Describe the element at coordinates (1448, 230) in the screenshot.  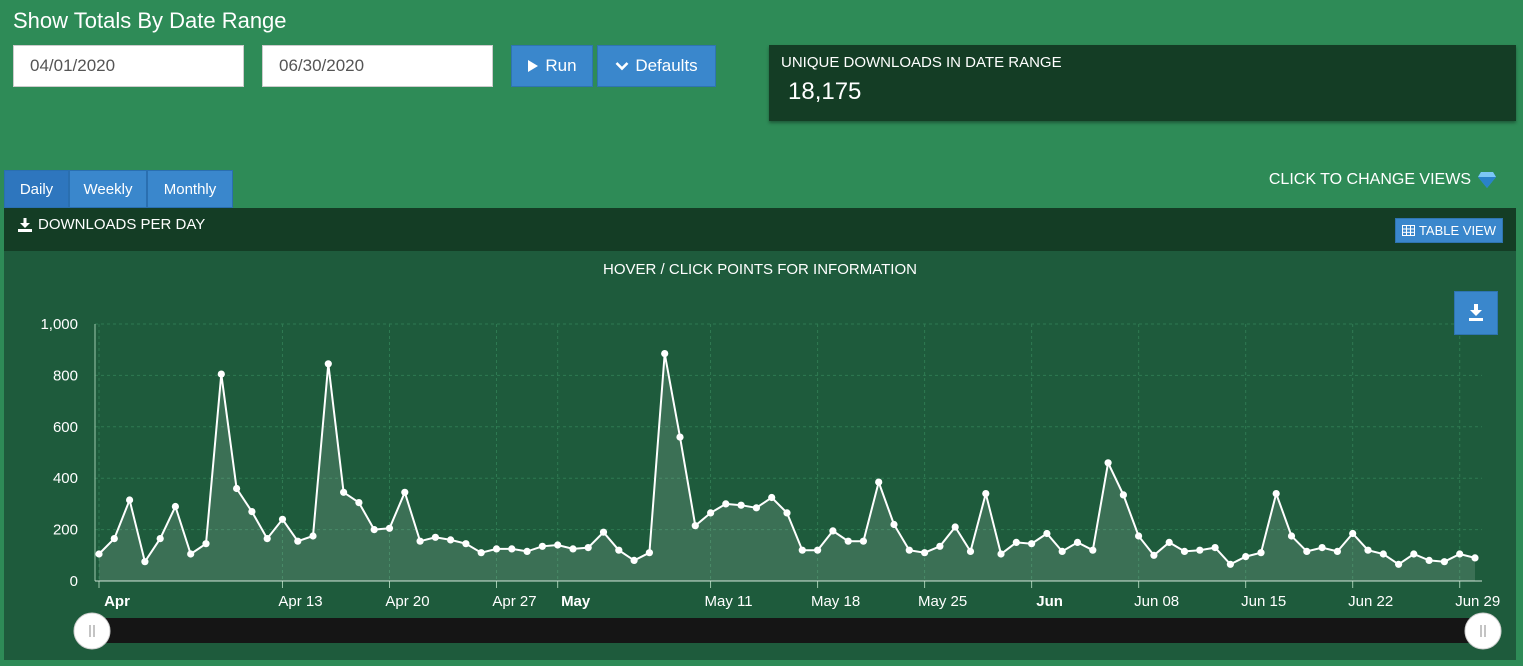
I see `table-view-button: TABLE VIEW` at that location.